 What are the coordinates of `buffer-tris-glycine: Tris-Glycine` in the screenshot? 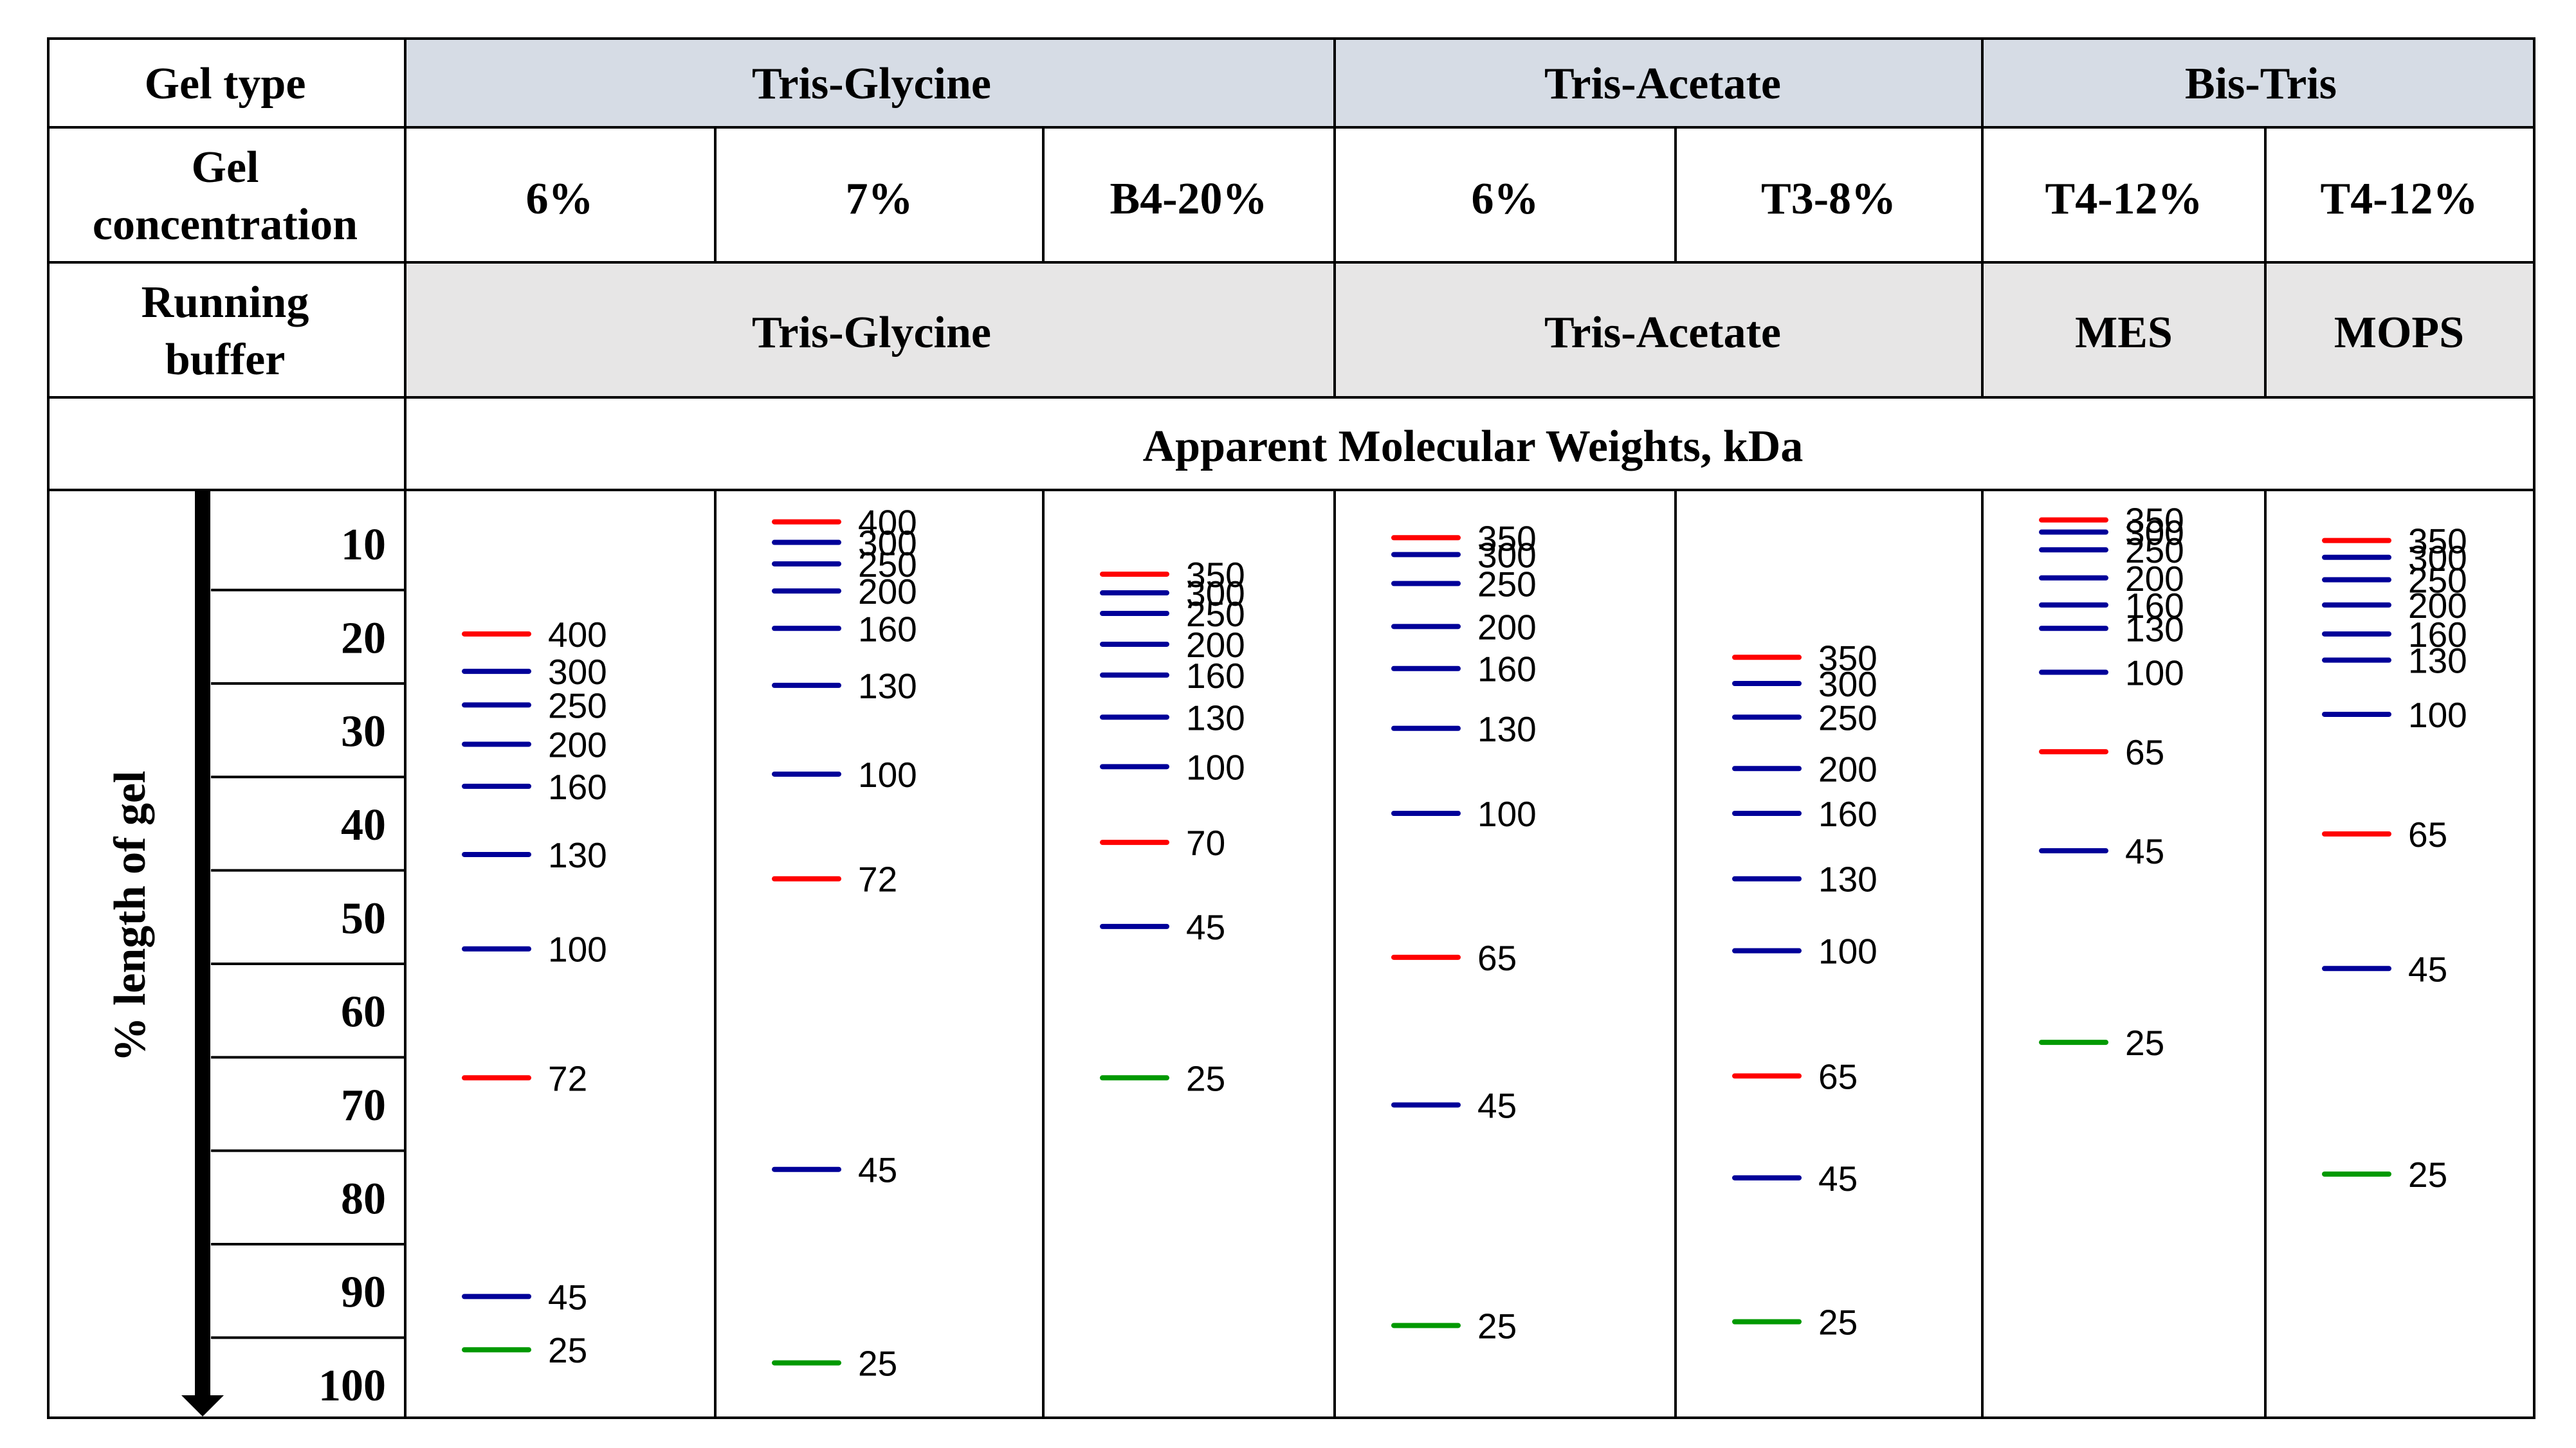 It's located at (871, 333).